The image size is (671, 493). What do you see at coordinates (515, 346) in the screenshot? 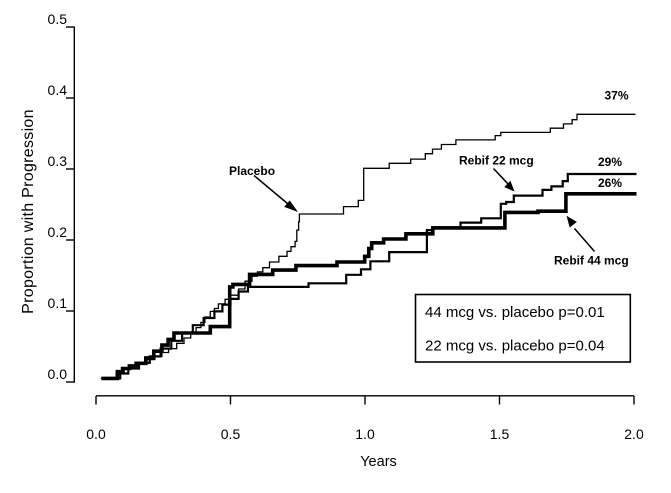
I see `svg-text: 22 mcg vs. placebo p=0.04` at bounding box center [515, 346].